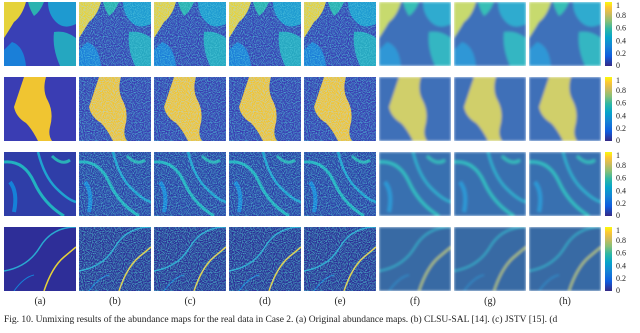 Image resolution: width=640 pixels, height=333 pixels. What do you see at coordinates (39, 301) in the screenshot?
I see `panel-label: (a)` at bounding box center [39, 301].